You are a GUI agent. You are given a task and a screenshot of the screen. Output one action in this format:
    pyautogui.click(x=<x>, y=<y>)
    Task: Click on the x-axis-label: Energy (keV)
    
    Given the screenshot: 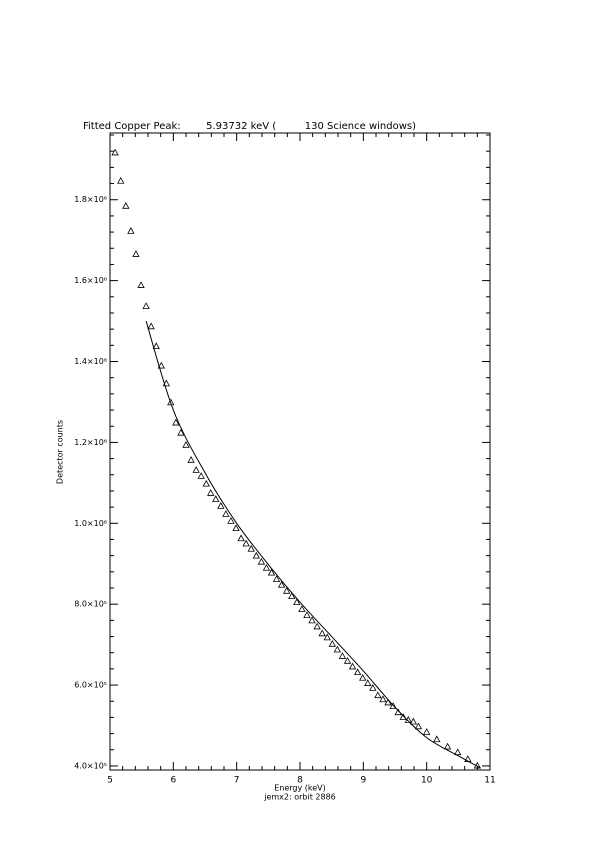 What is the action you would take?
    pyautogui.click(x=300, y=788)
    